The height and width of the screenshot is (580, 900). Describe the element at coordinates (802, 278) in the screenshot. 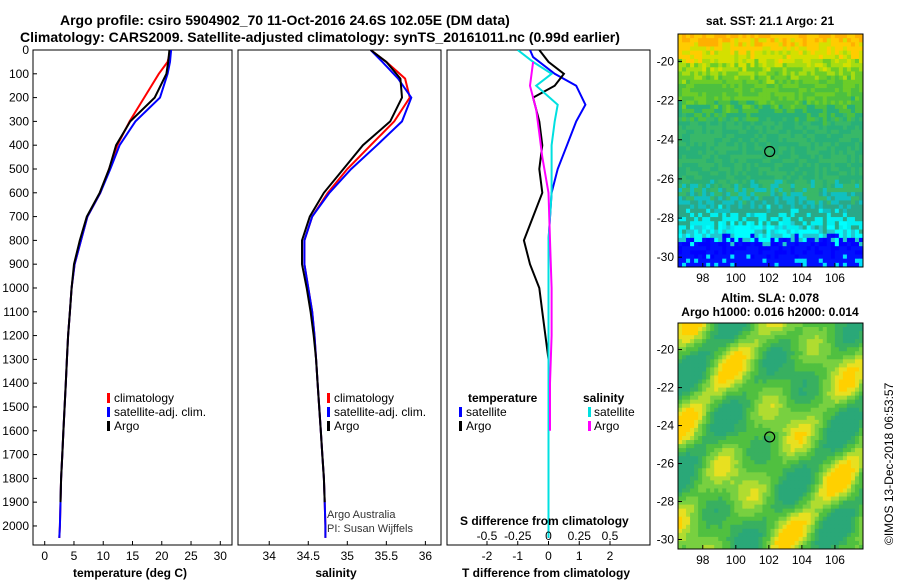

I see `map-lon-label: 104` at that location.